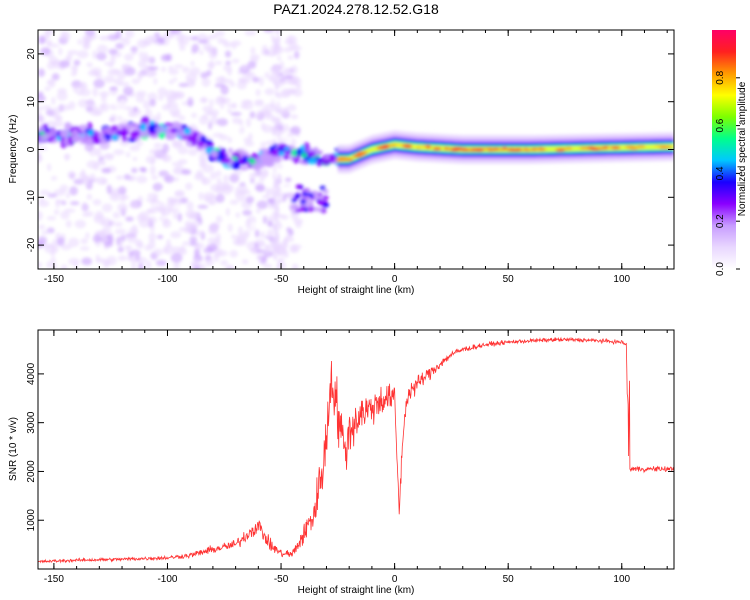  Describe the element at coordinates (621, 279) in the screenshot. I see `x-tick-label: 100` at that location.